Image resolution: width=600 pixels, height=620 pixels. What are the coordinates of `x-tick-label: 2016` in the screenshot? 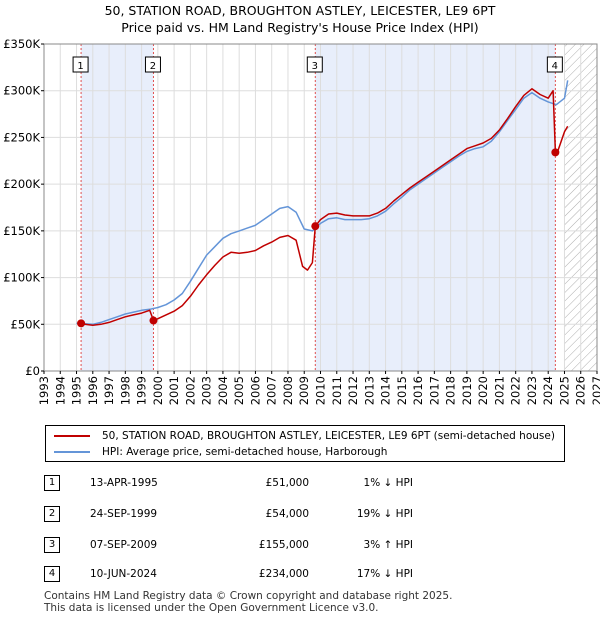 It's located at (418, 390).